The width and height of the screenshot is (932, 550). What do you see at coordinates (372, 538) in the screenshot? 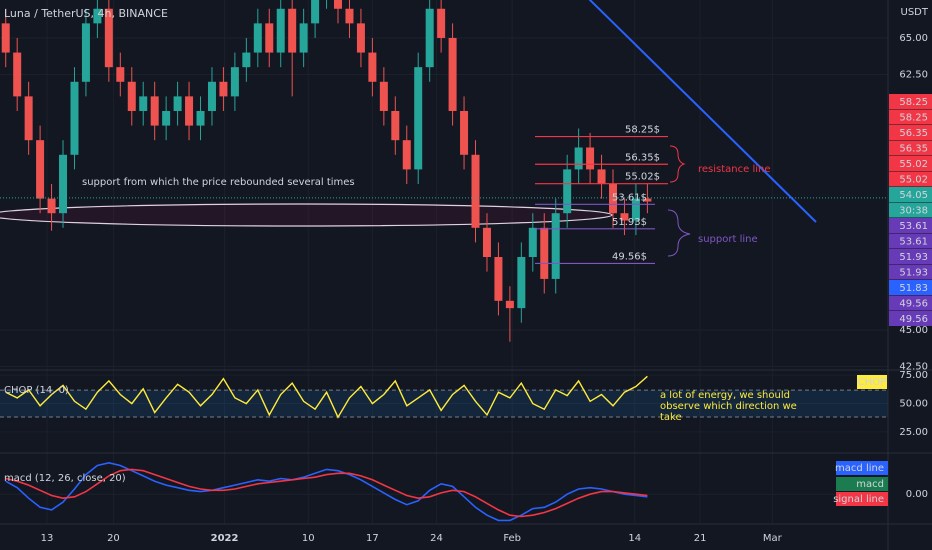
I see `x-tick-label: 17` at bounding box center [372, 538].